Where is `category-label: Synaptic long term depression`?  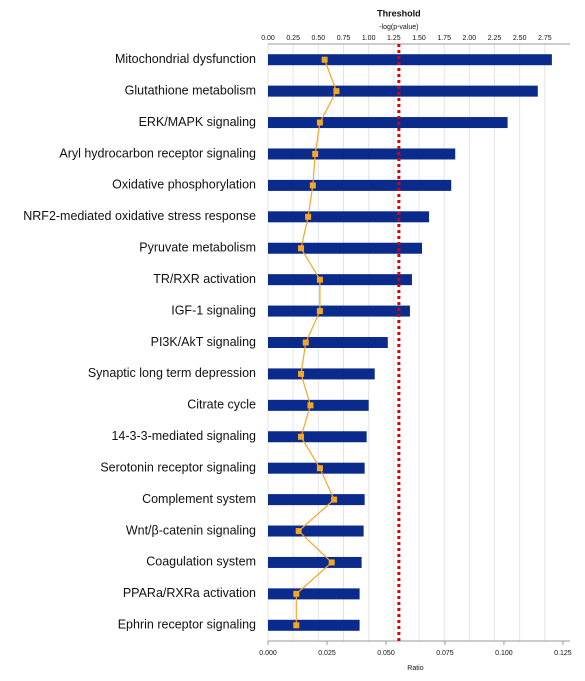
category-label: Synaptic long term depression is located at coordinates (172, 373).